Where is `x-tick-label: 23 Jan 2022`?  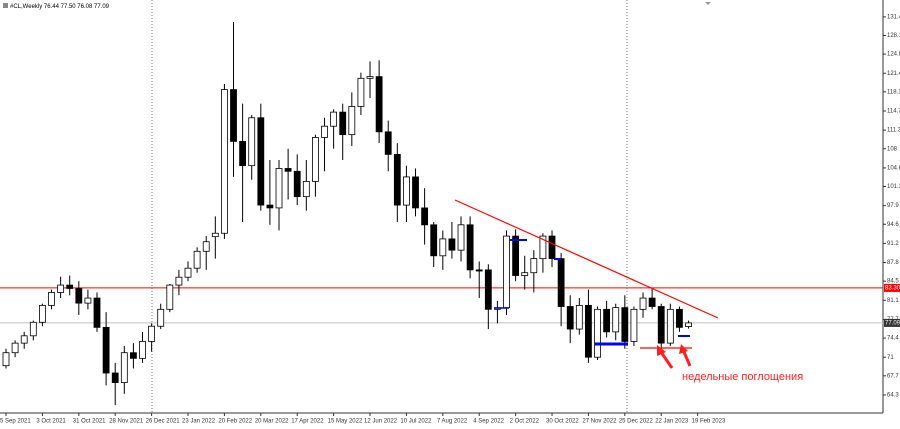
x-tick-label: 23 Jan 2022 is located at coordinates (199, 422).